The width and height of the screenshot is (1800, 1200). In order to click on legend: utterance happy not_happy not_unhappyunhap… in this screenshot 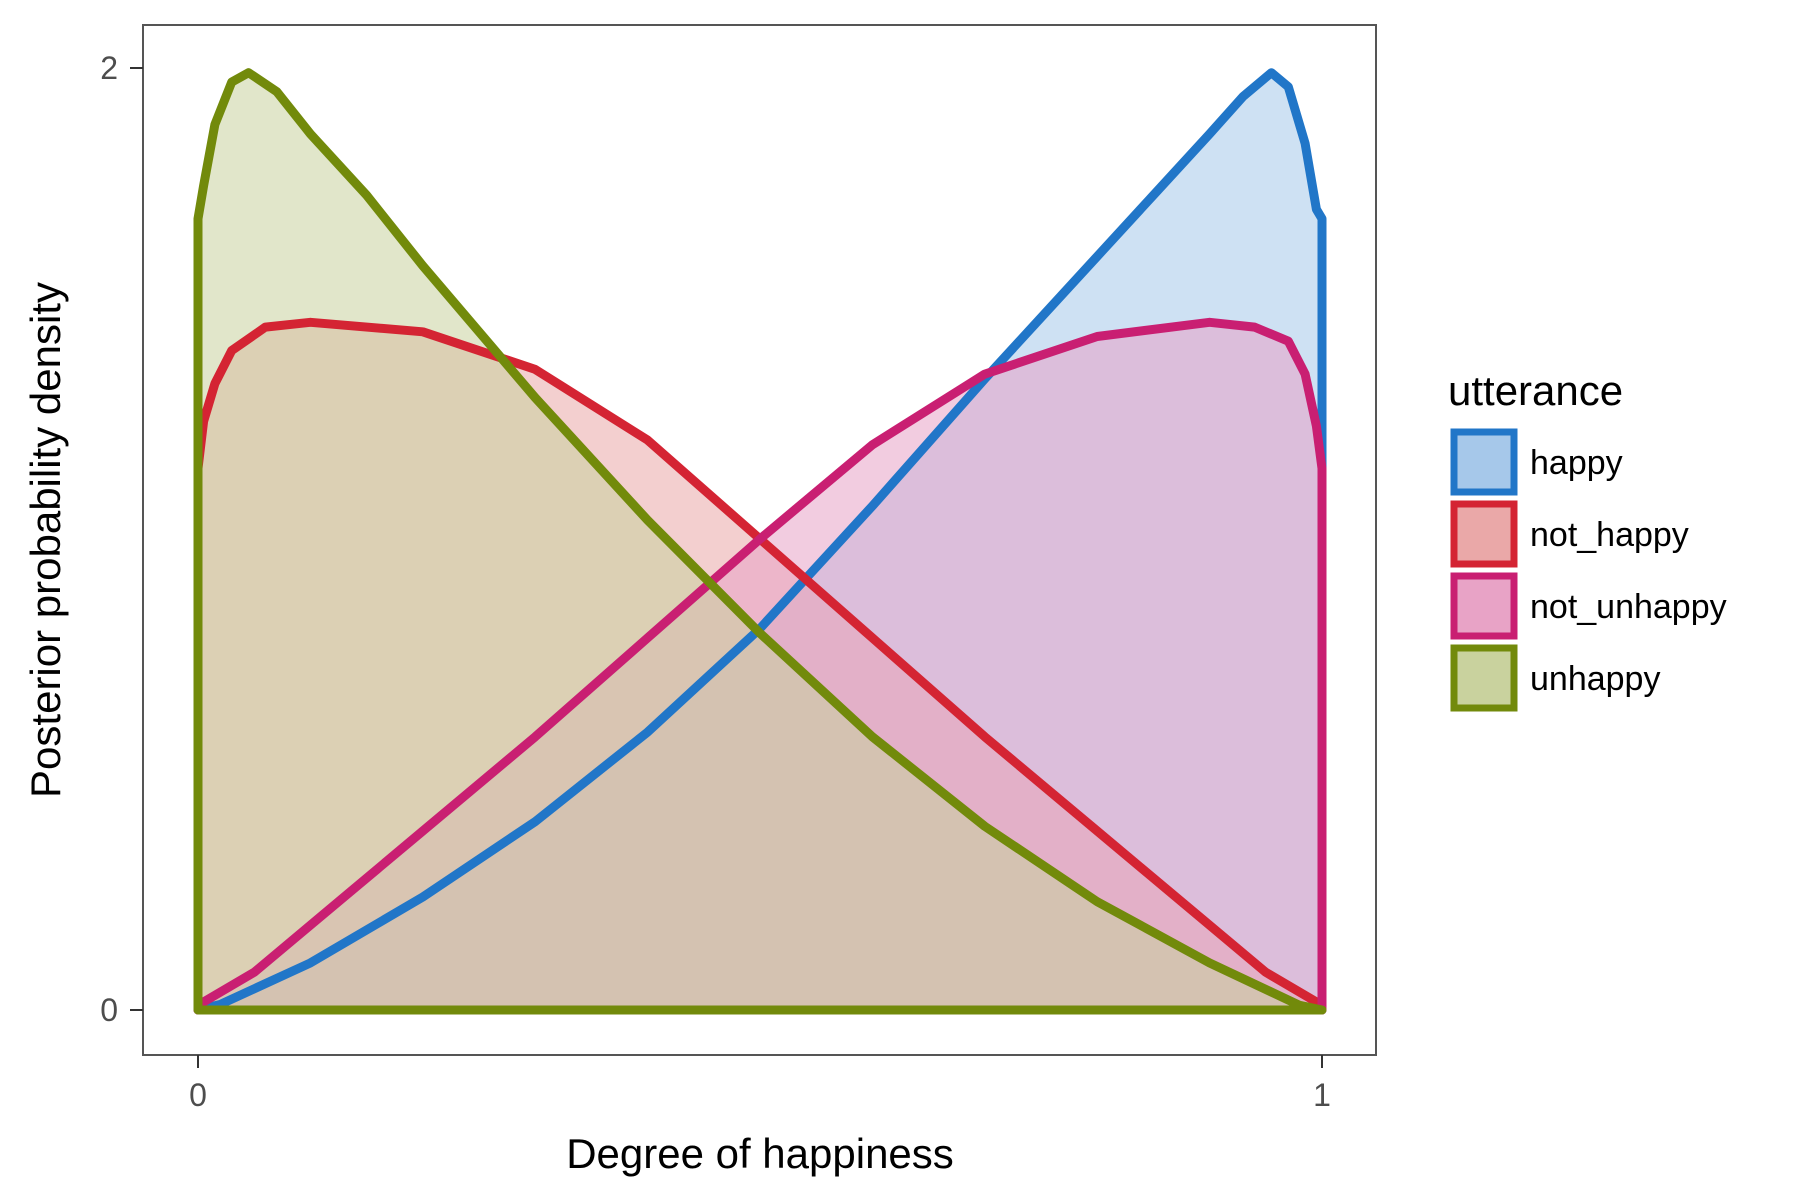, I will do `click(1587, 539)`.